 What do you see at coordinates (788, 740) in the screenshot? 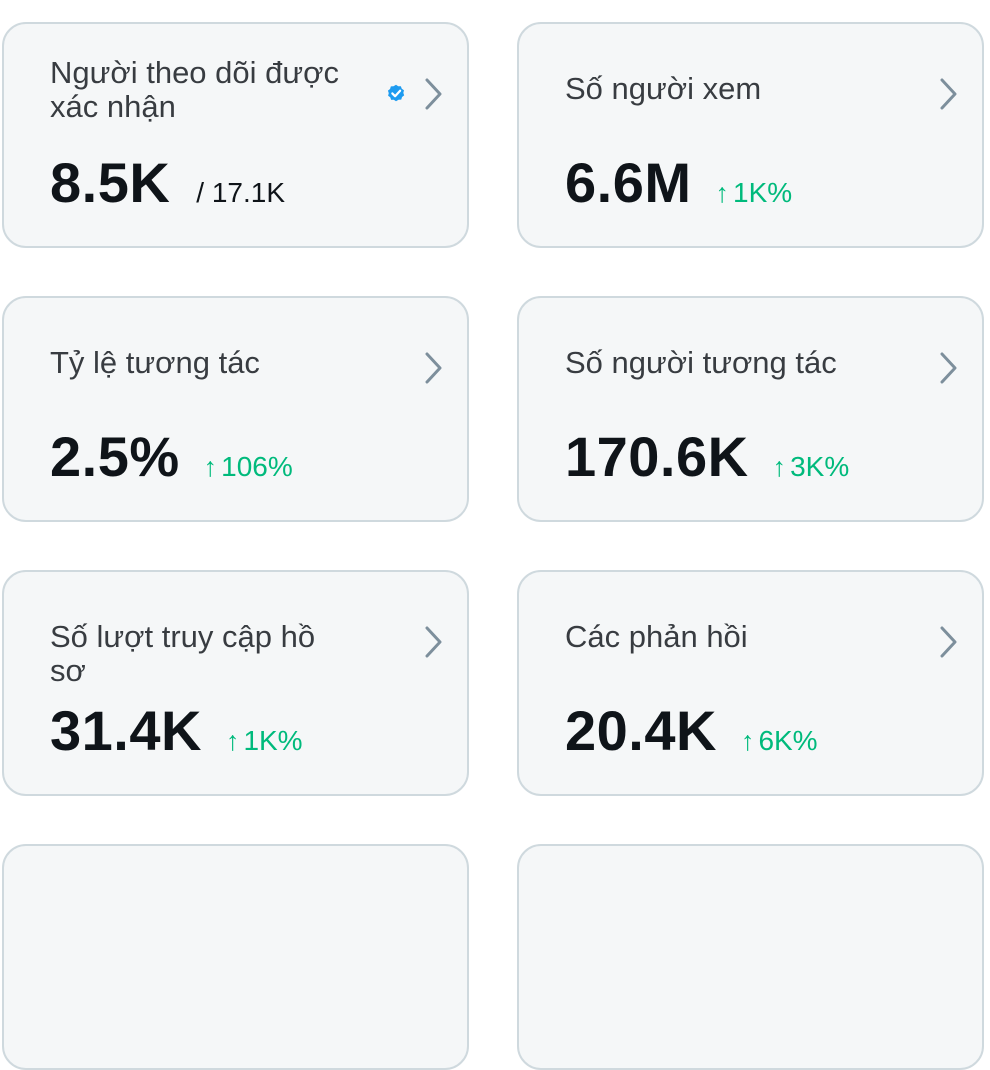
I see `change-value: 6K%` at bounding box center [788, 740].